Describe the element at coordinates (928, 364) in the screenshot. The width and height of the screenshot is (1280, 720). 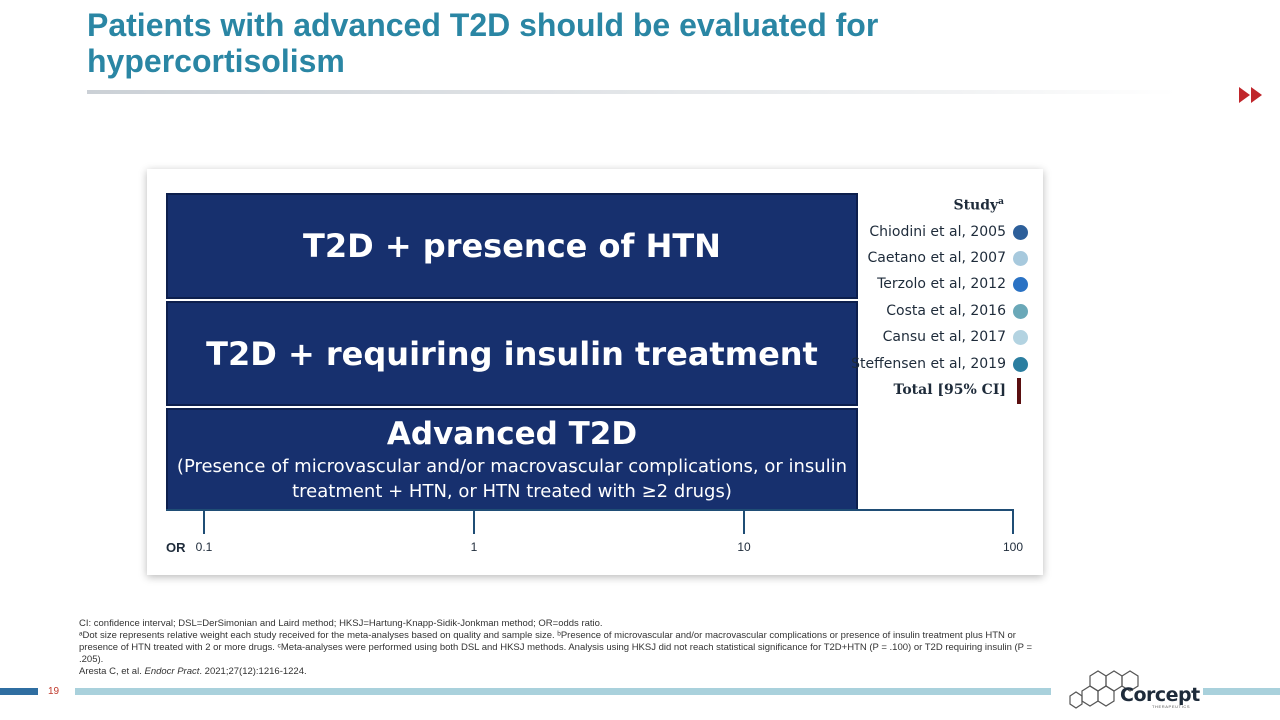
I see `legend-label: Steffensen et al, 2019` at that location.